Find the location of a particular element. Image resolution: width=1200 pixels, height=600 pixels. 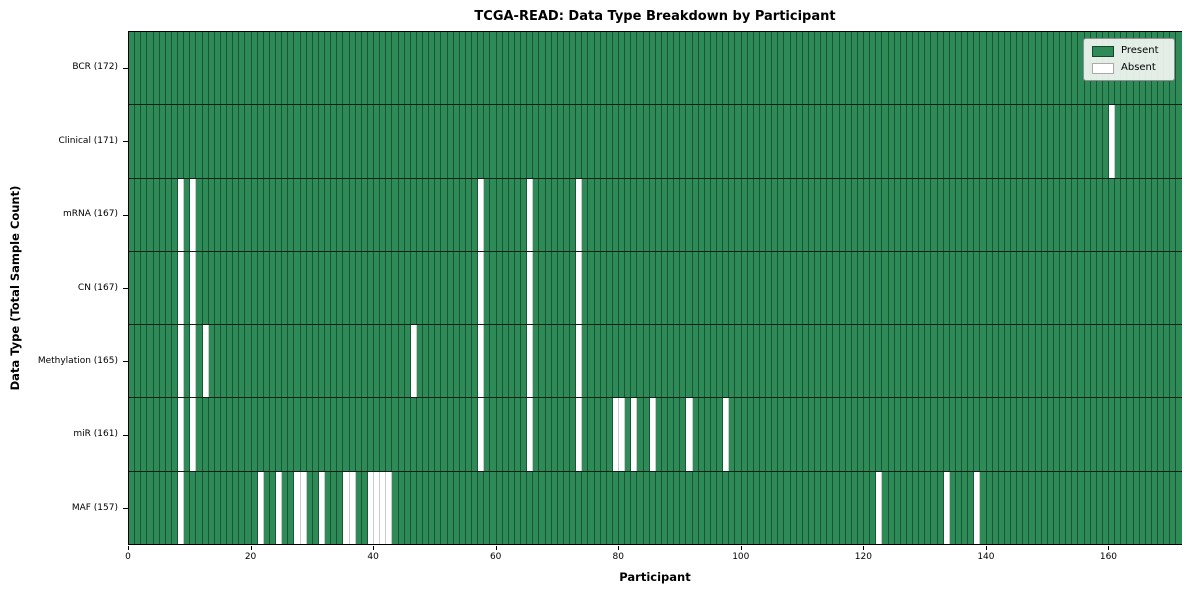

legend-entry-absent: Absent is located at coordinates (1129, 68).